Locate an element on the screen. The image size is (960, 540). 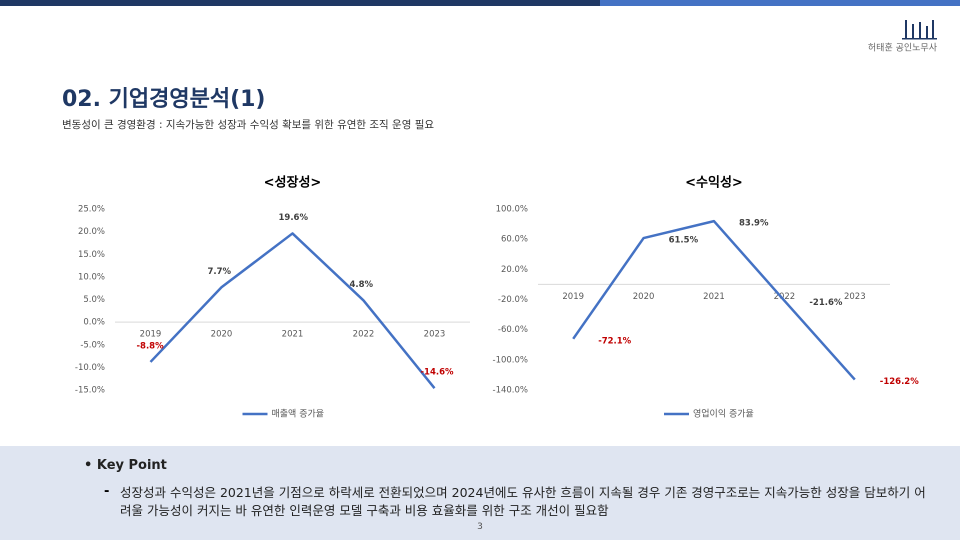
data-label: 4.8% is located at coordinates (362, 285).